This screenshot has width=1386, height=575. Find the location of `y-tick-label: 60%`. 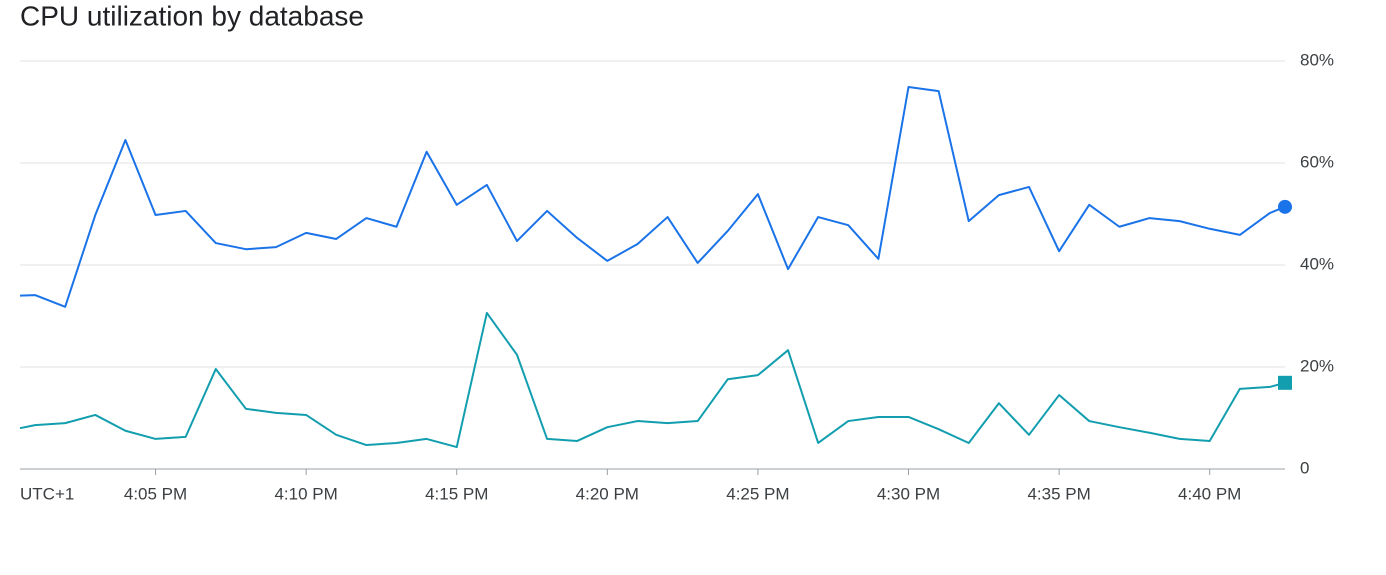

y-tick-label: 60% is located at coordinates (1317, 161).